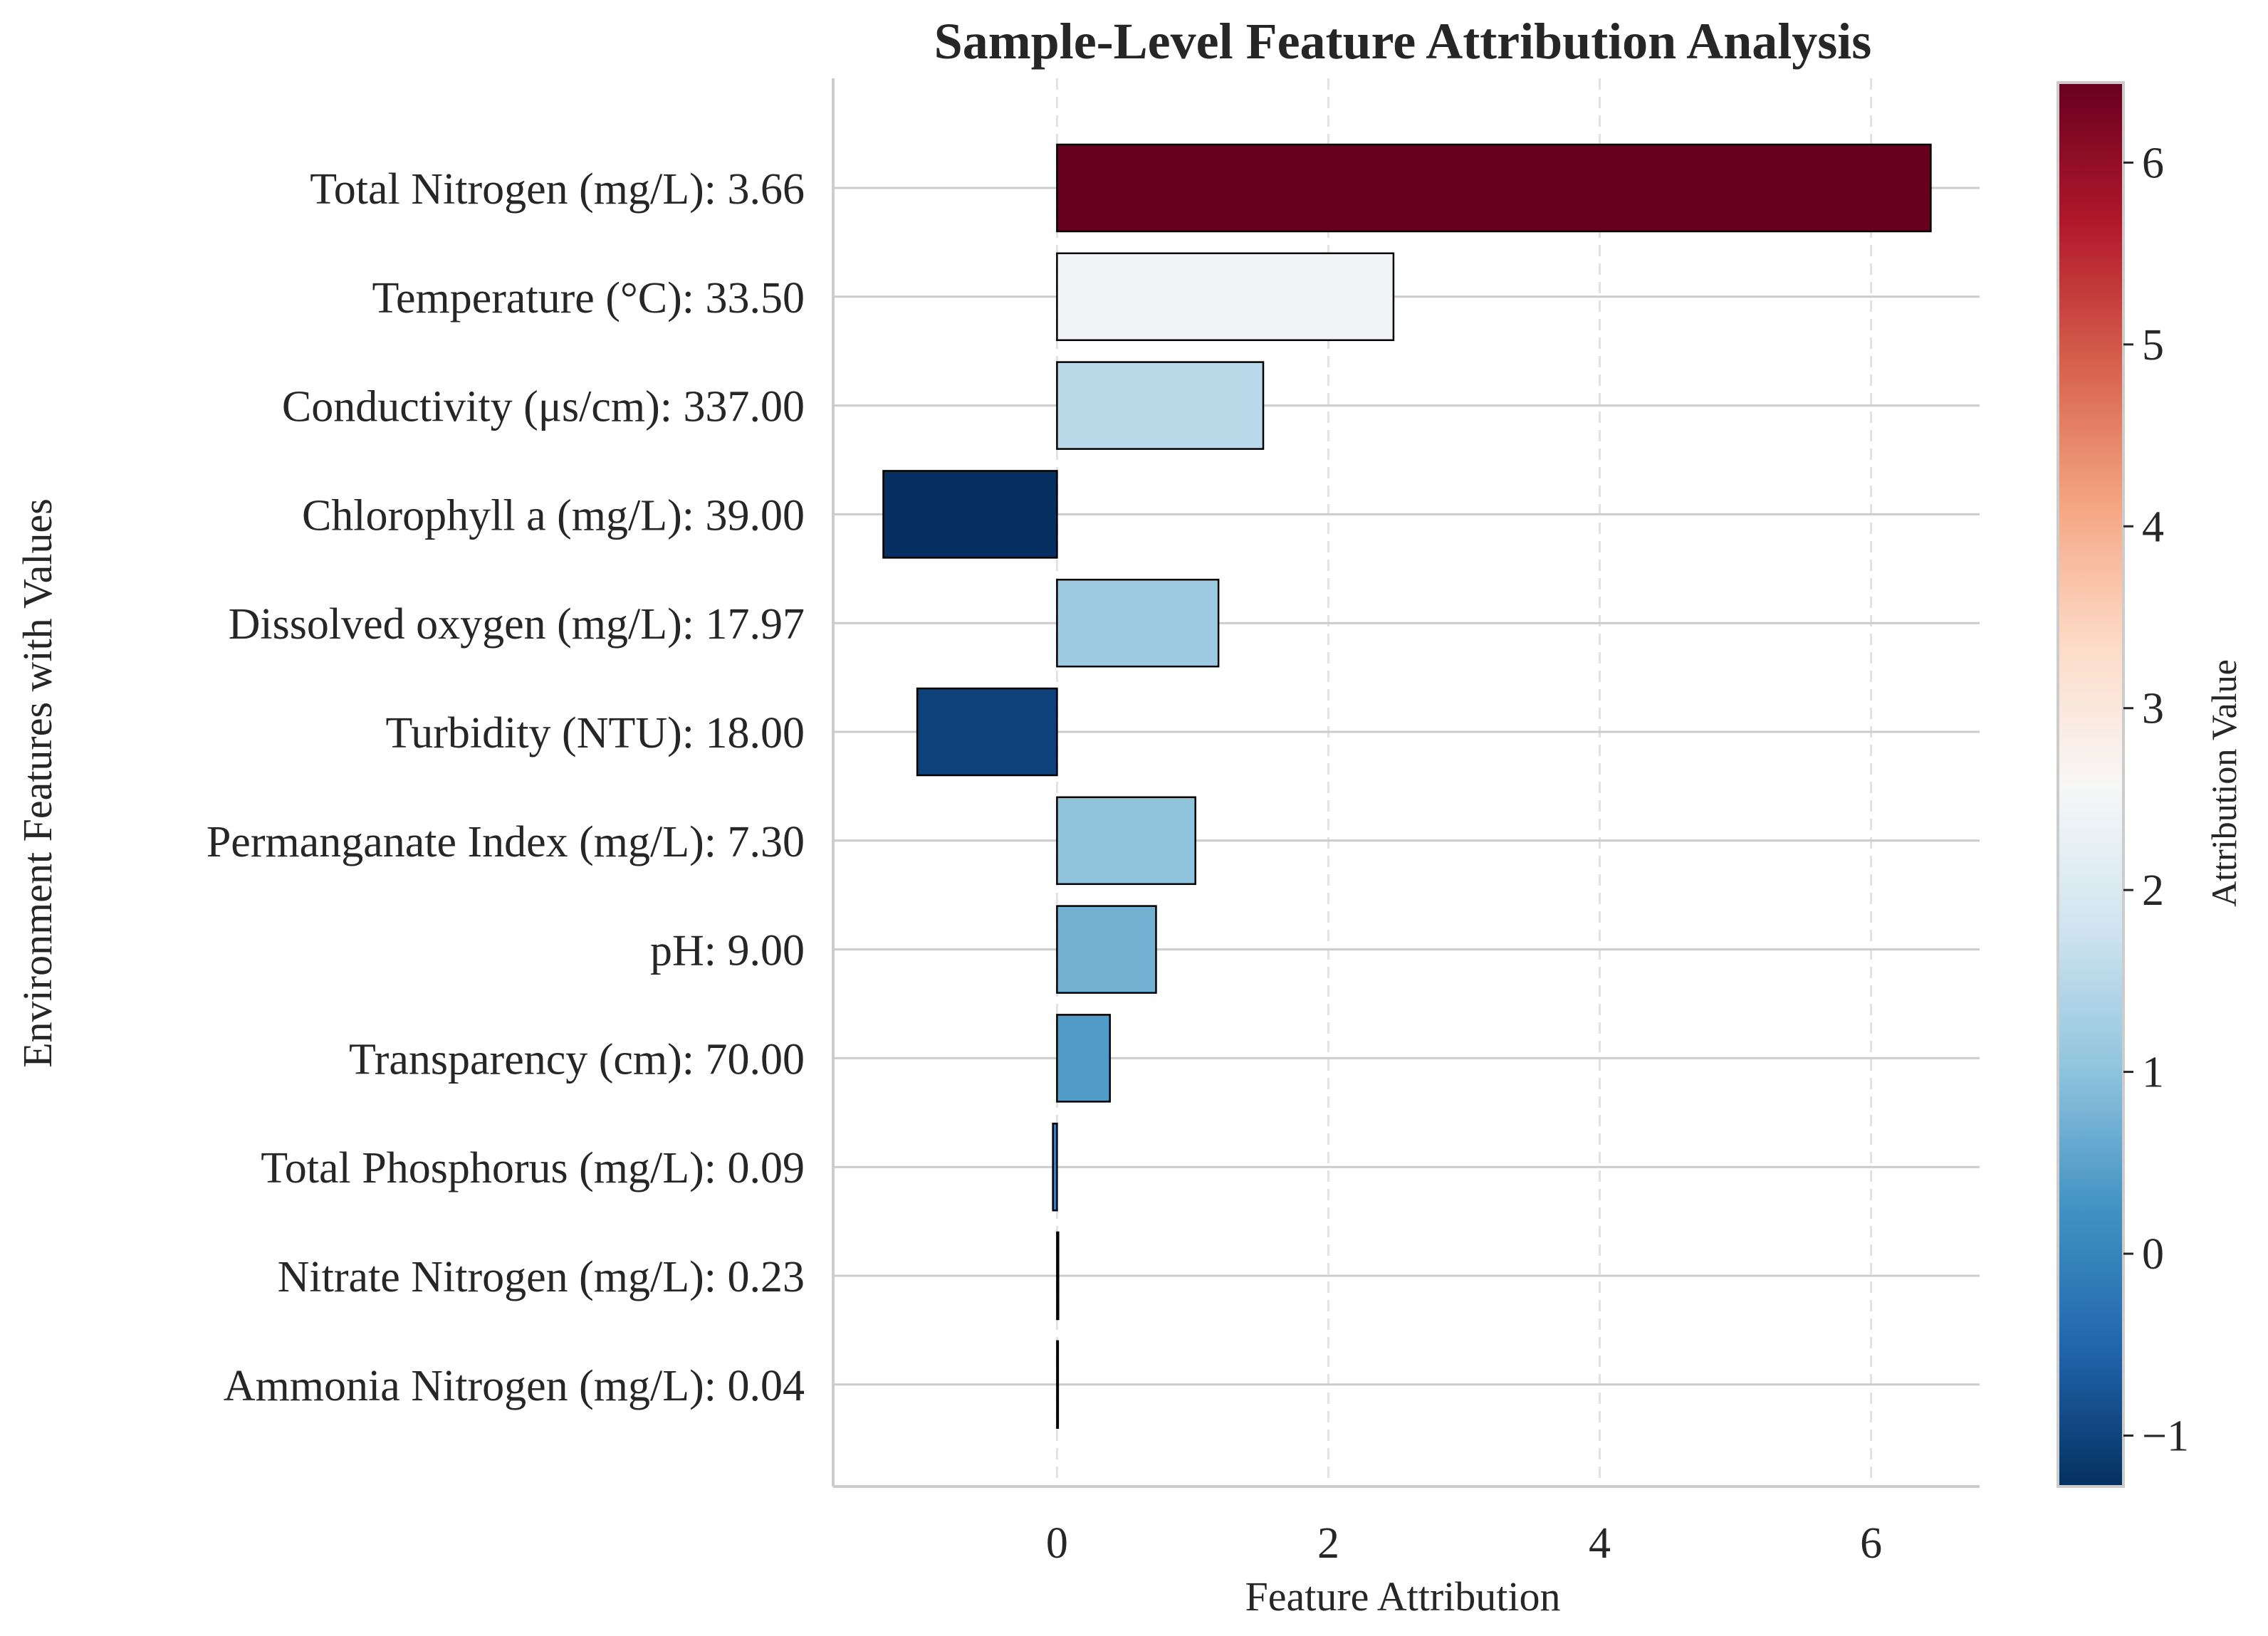  Describe the element at coordinates (727, 951) in the screenshot. I see `y-tick-label: pH: 9.00` at that location.